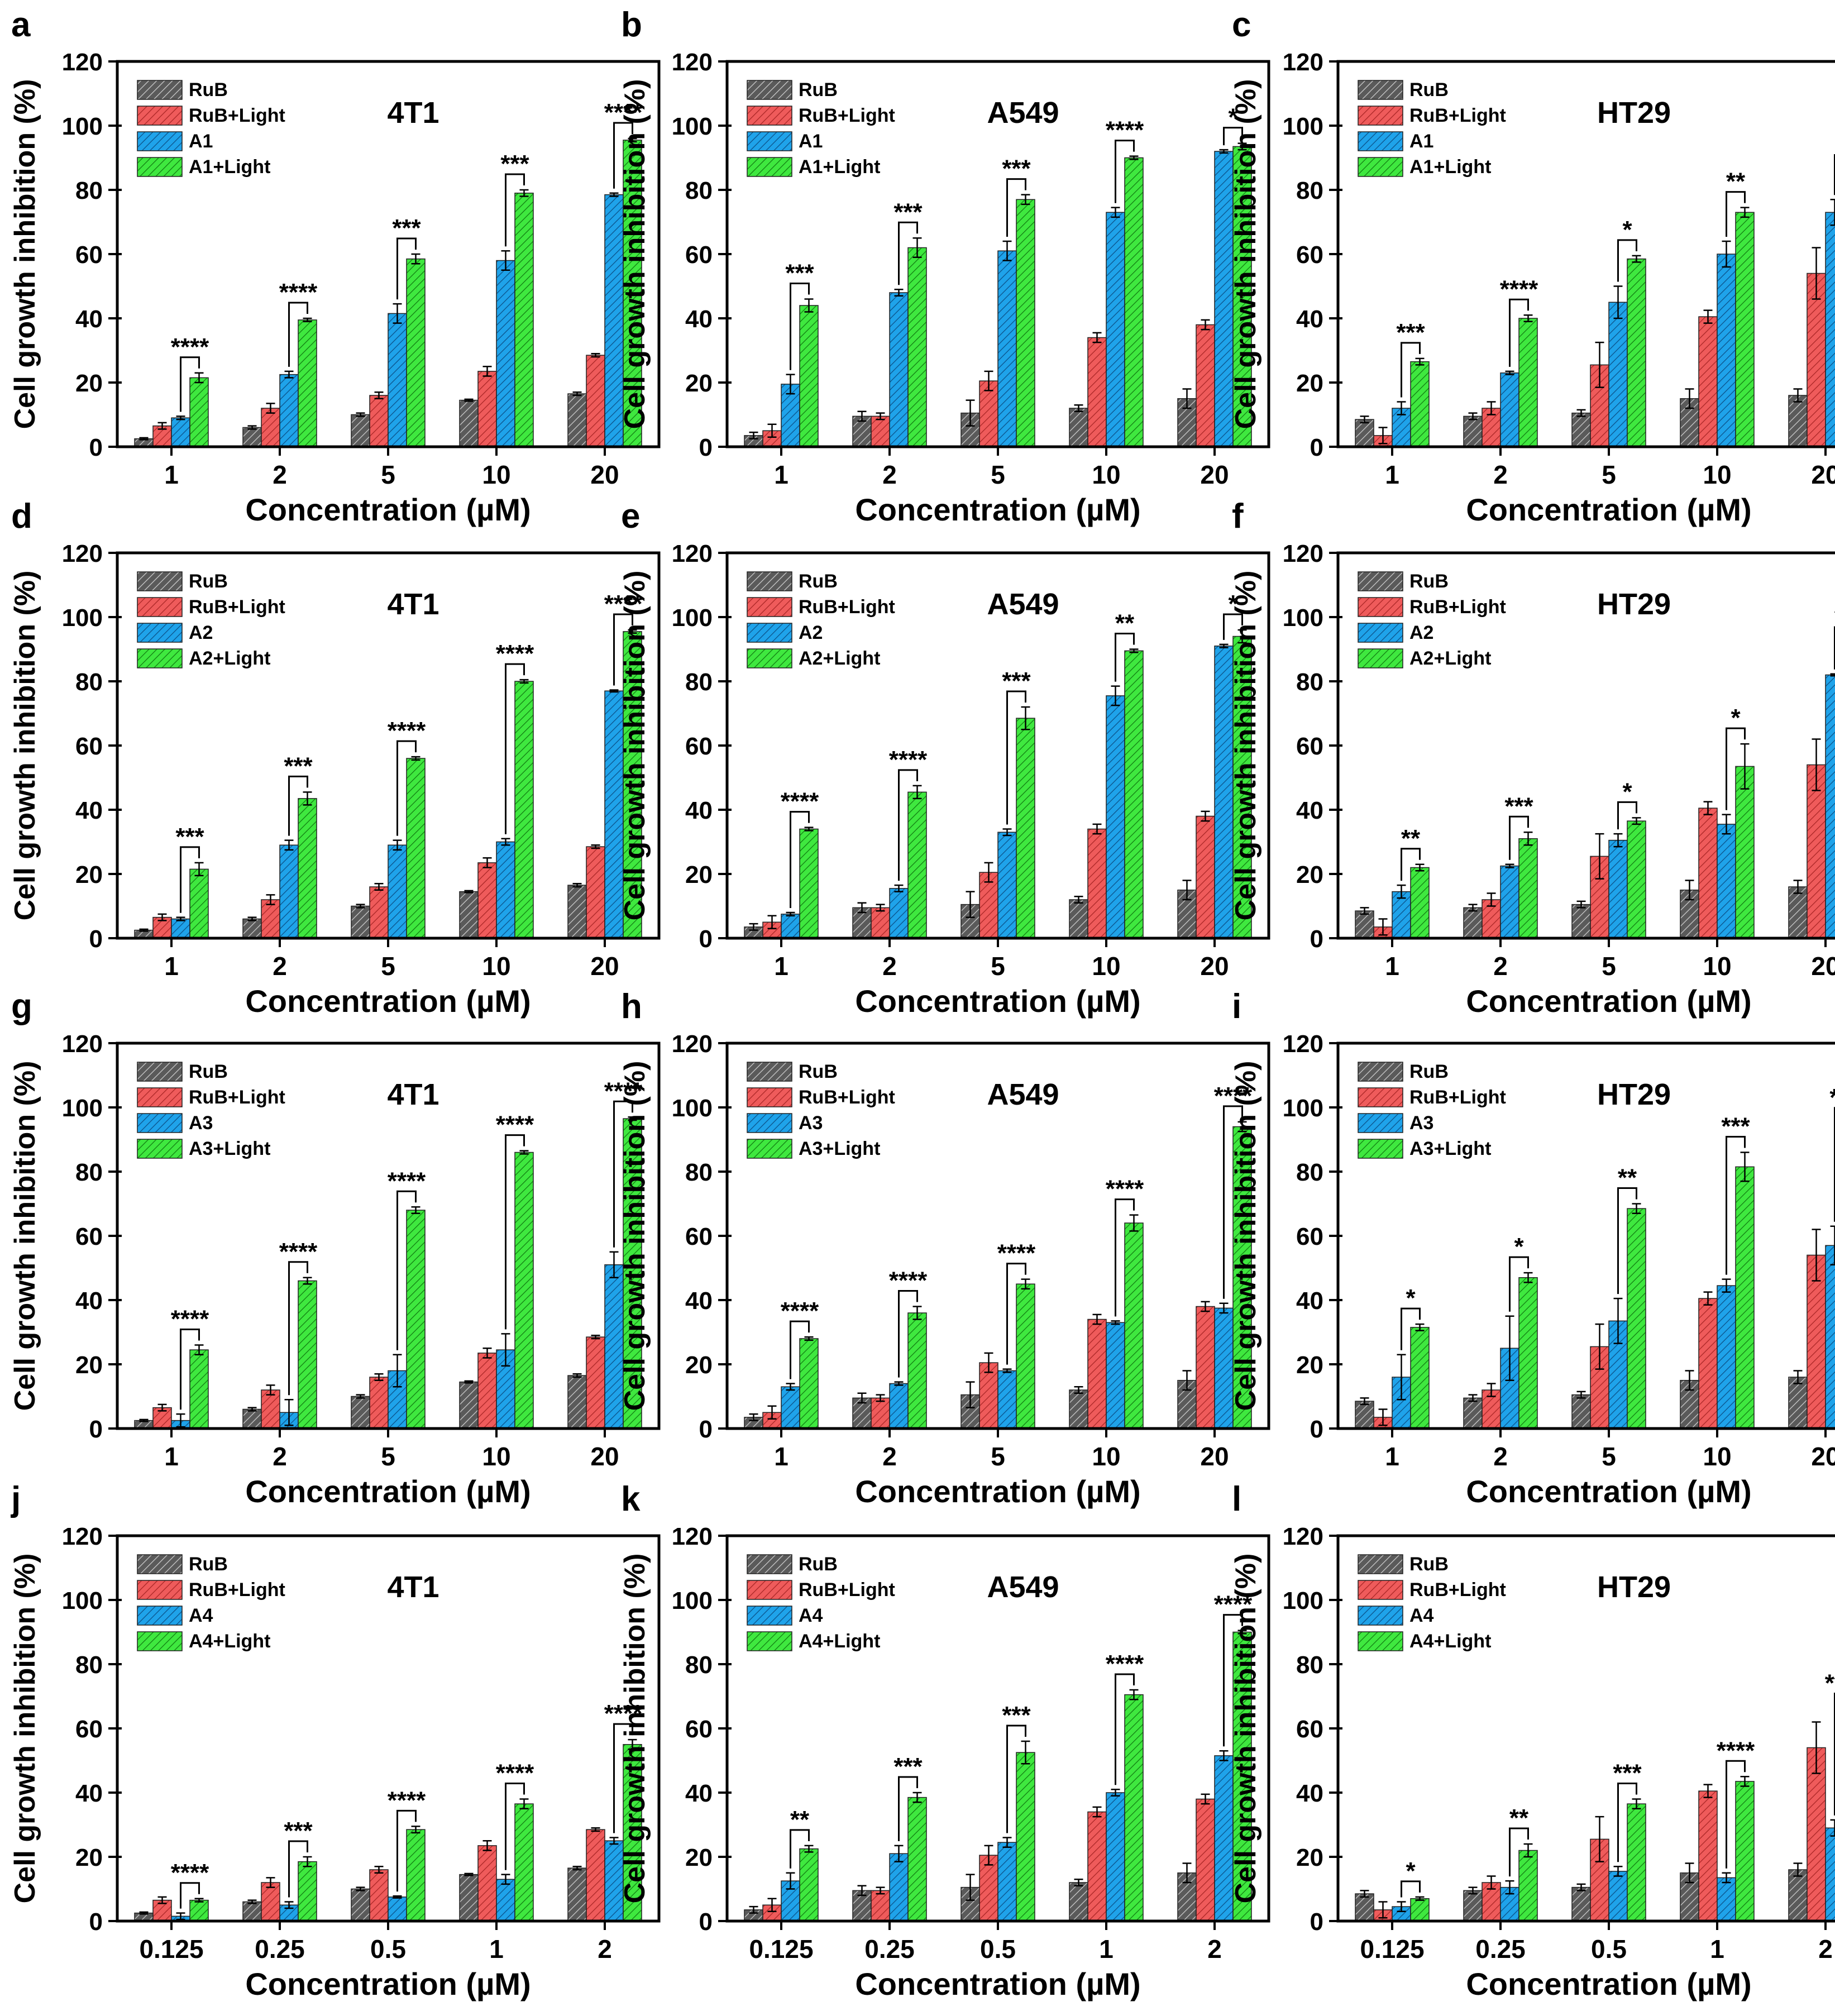  I want to click on panel-letter: e, so click(630, 516).